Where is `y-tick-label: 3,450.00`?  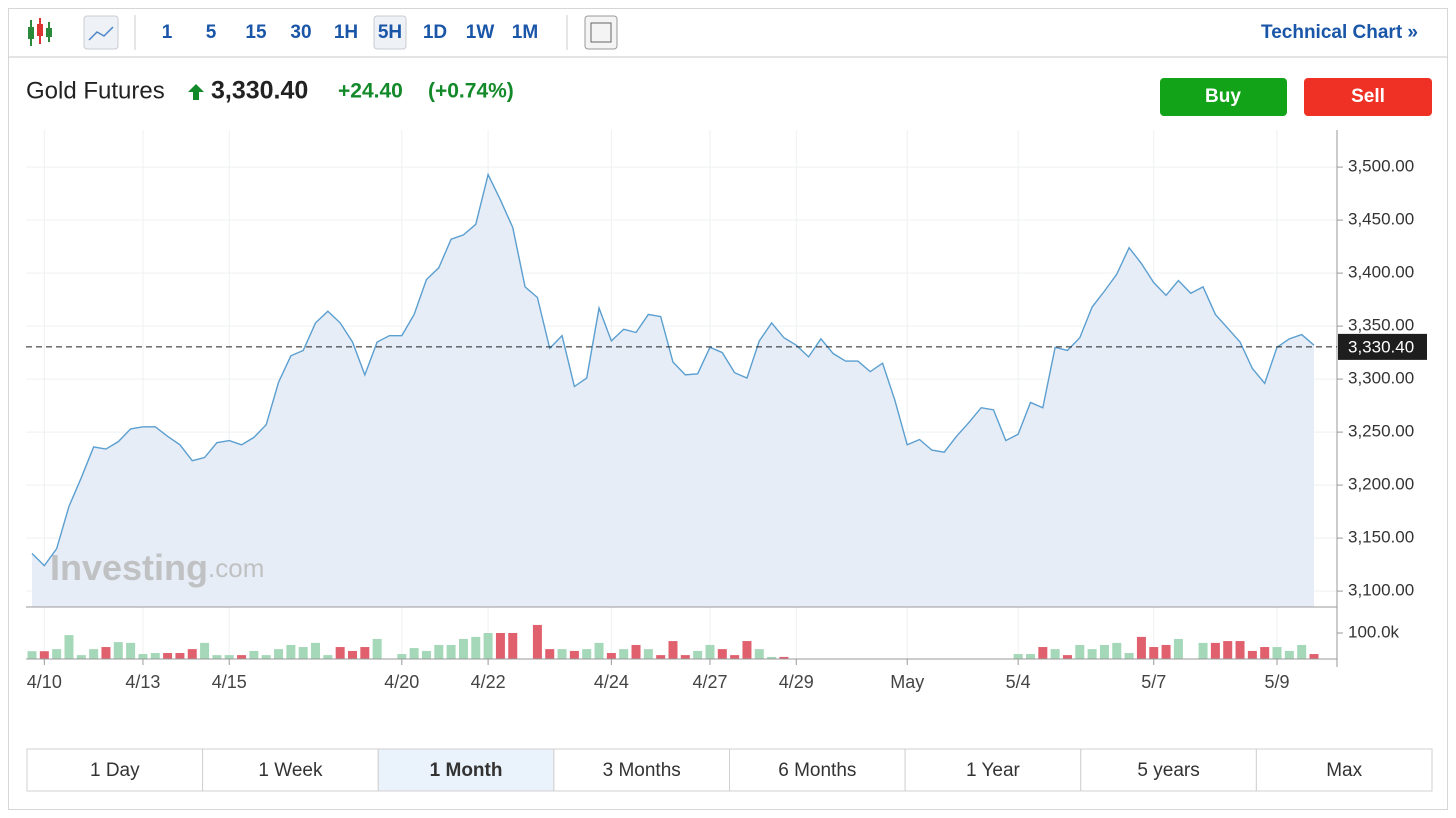 y-tick-label: 3,450.00 is located at coordinates (1381, 219).